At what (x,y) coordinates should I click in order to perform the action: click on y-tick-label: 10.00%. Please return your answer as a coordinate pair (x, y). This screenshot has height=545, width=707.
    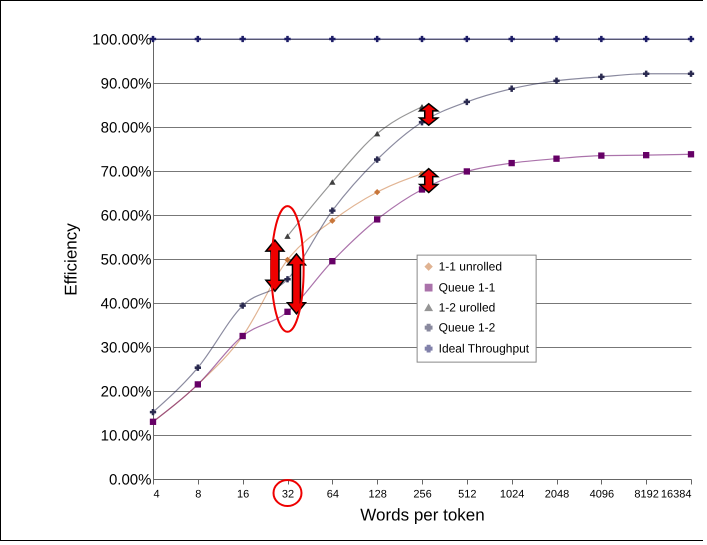
    Looking at the image, I should click on (126, 436).